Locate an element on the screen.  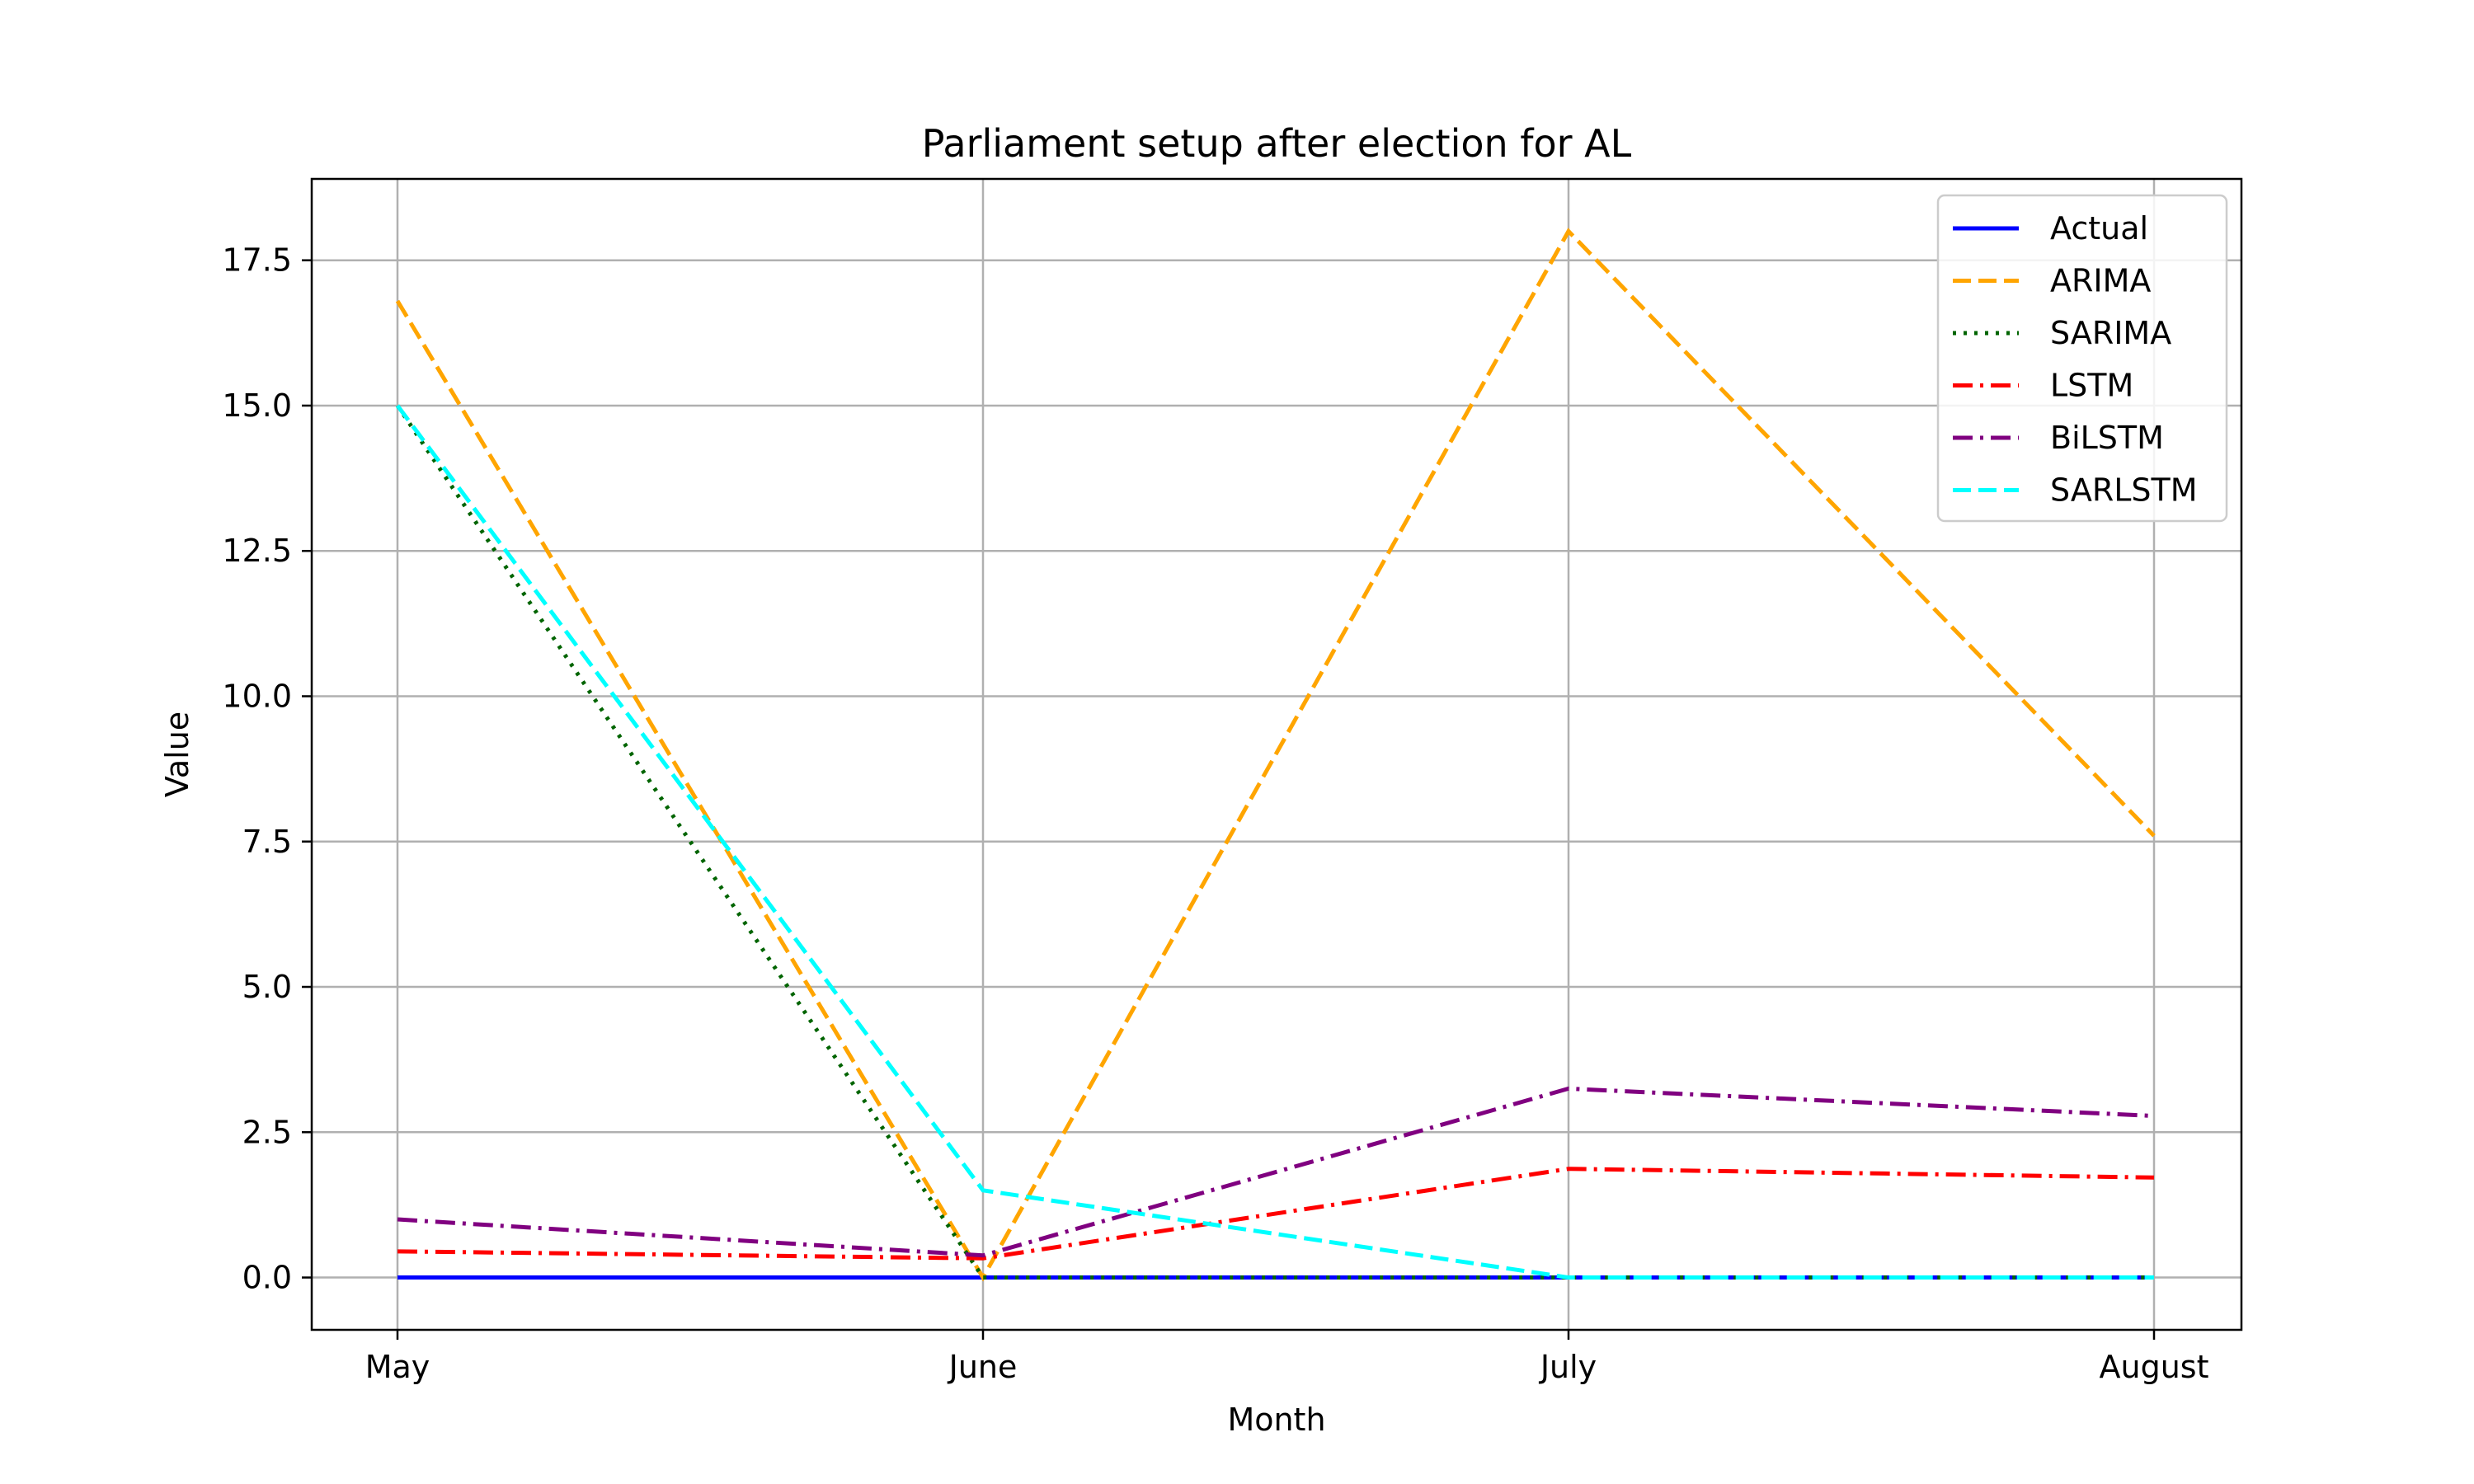
x-tick-label: June is located at coordinates (983, 1367).